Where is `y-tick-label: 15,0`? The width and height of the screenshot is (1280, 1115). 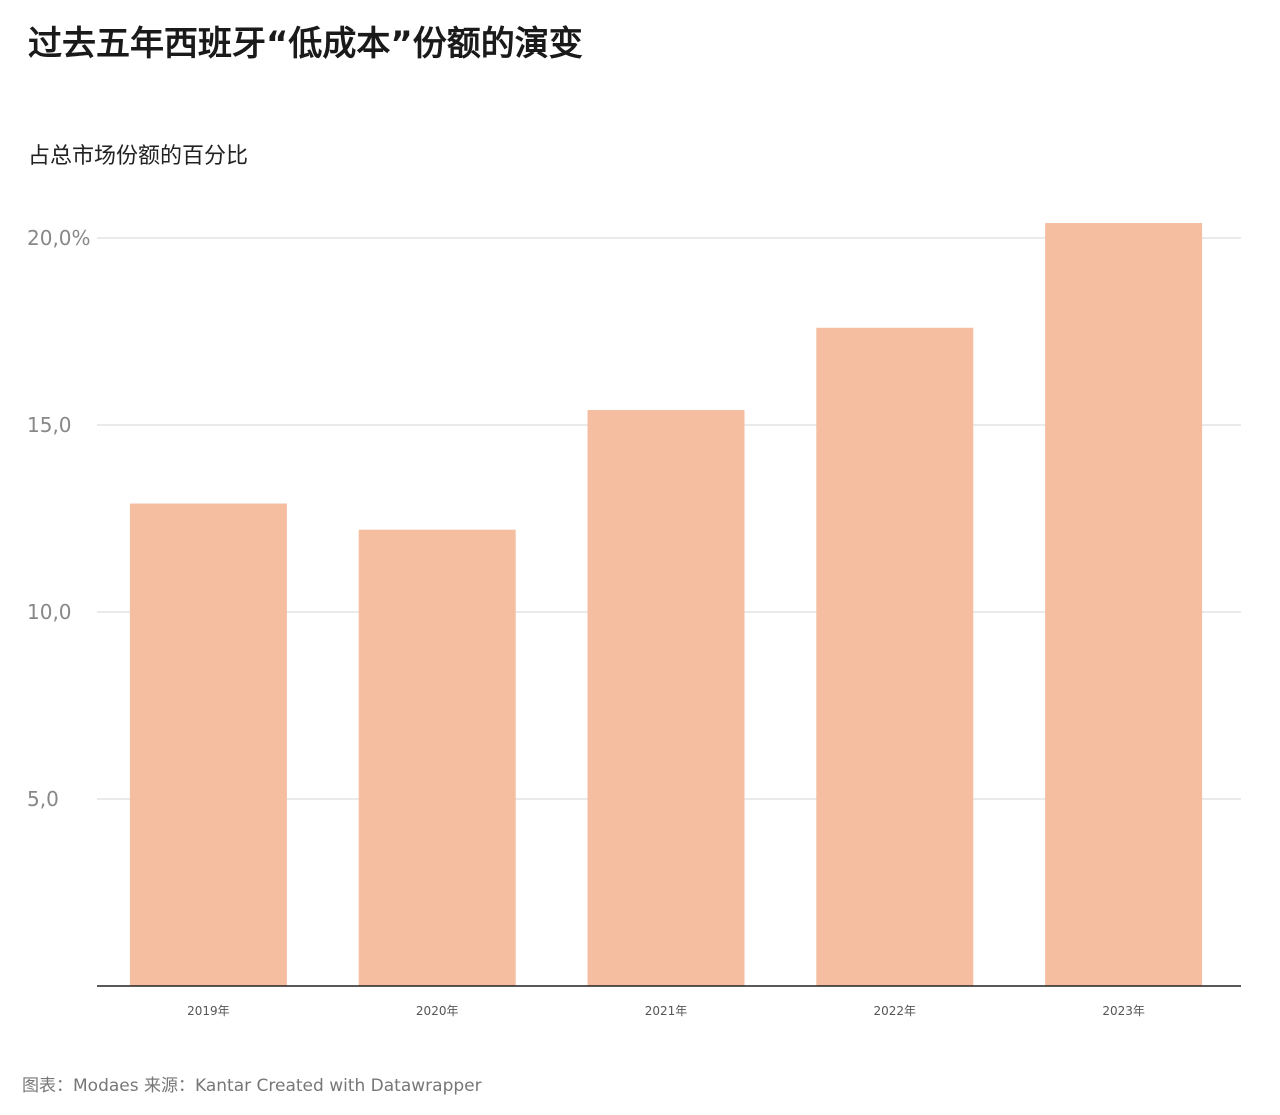 y-tick-label: 15,0 is located at coordinates (49, 425).